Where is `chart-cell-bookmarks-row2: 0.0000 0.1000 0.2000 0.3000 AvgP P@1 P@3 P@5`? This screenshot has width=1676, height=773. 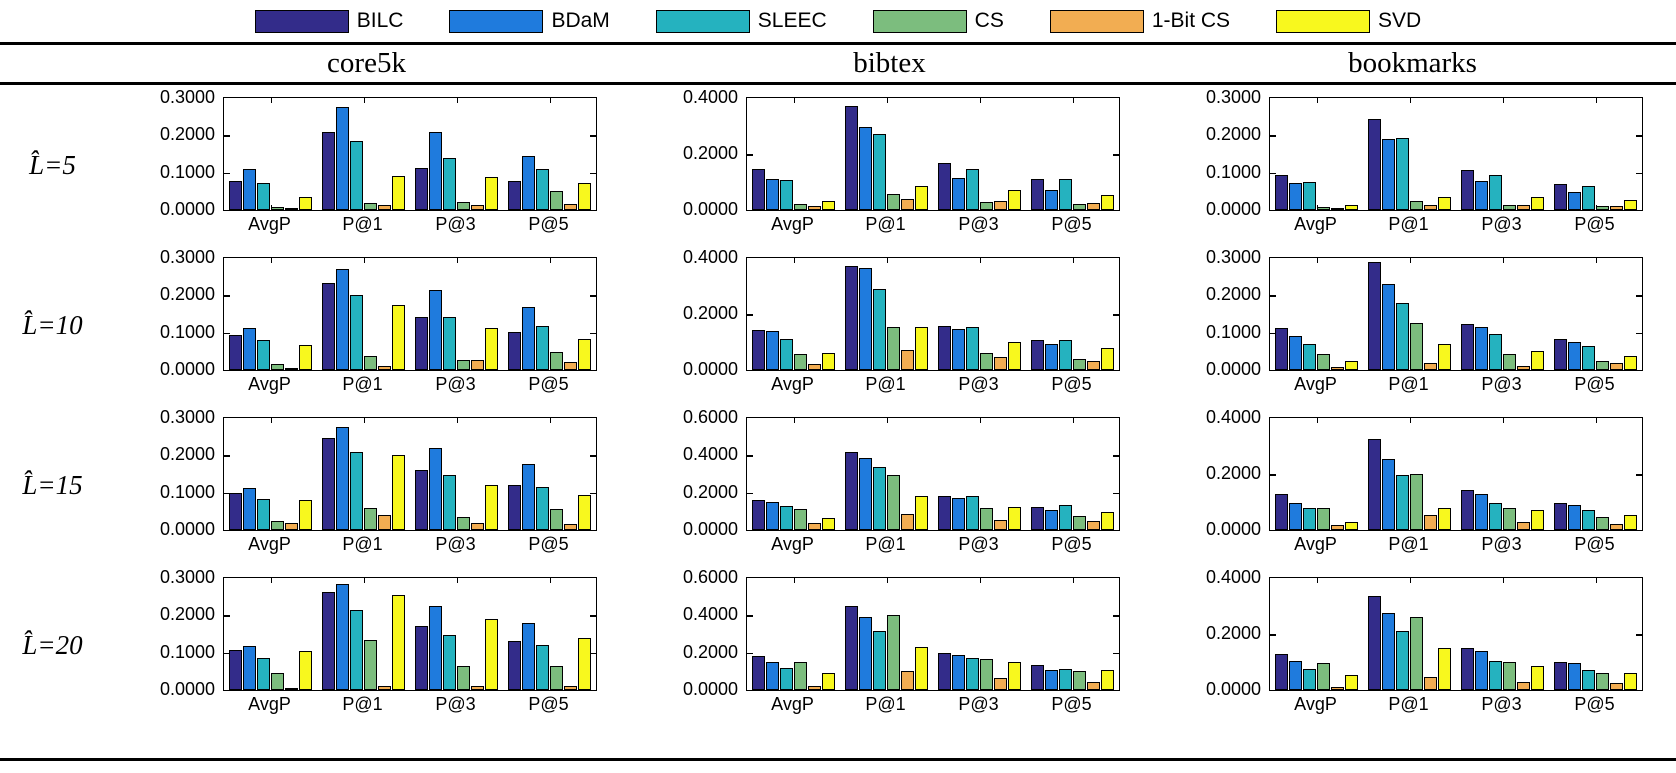 chart-cell-bookmarks-row2: 0.0000 0.1000 0.2000 0.3000 AvgP P@1 P@3 P@5 is located at coordinates (1412, 325).